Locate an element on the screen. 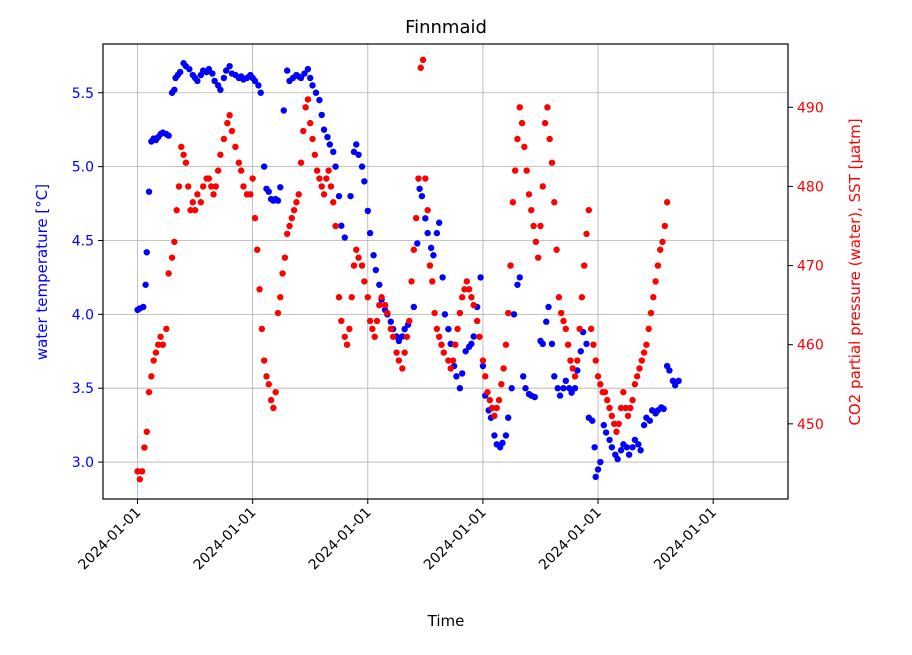 The width and height of the screenshot is (912, 655). y2-tick-label-4: 490 is located at coordinates (810, 108).